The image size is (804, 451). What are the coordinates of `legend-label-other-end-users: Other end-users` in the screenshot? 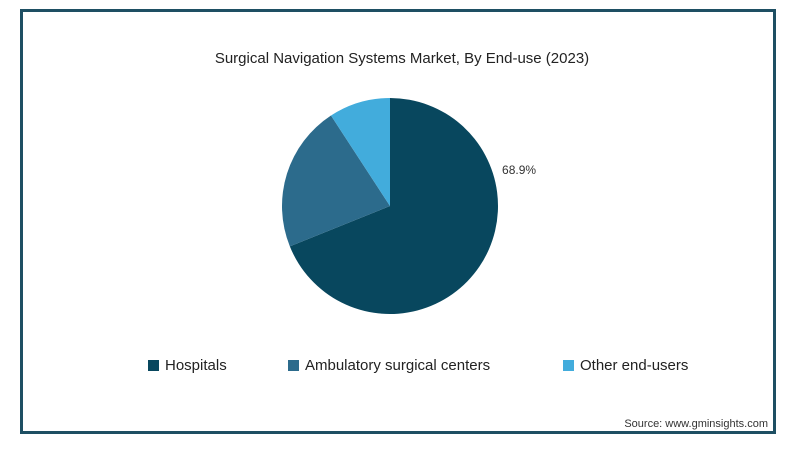 It's located at (634, 365).